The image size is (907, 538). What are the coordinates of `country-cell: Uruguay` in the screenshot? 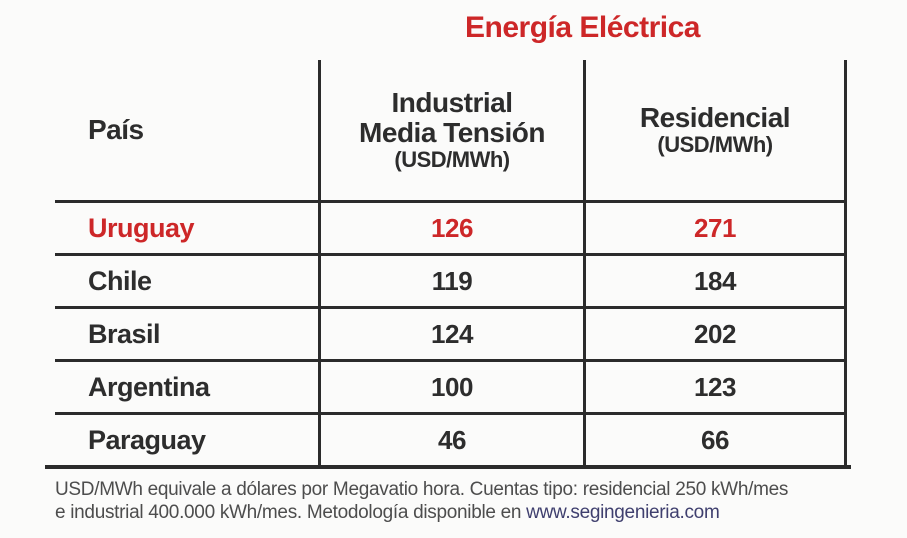 It's located at (186, 226).